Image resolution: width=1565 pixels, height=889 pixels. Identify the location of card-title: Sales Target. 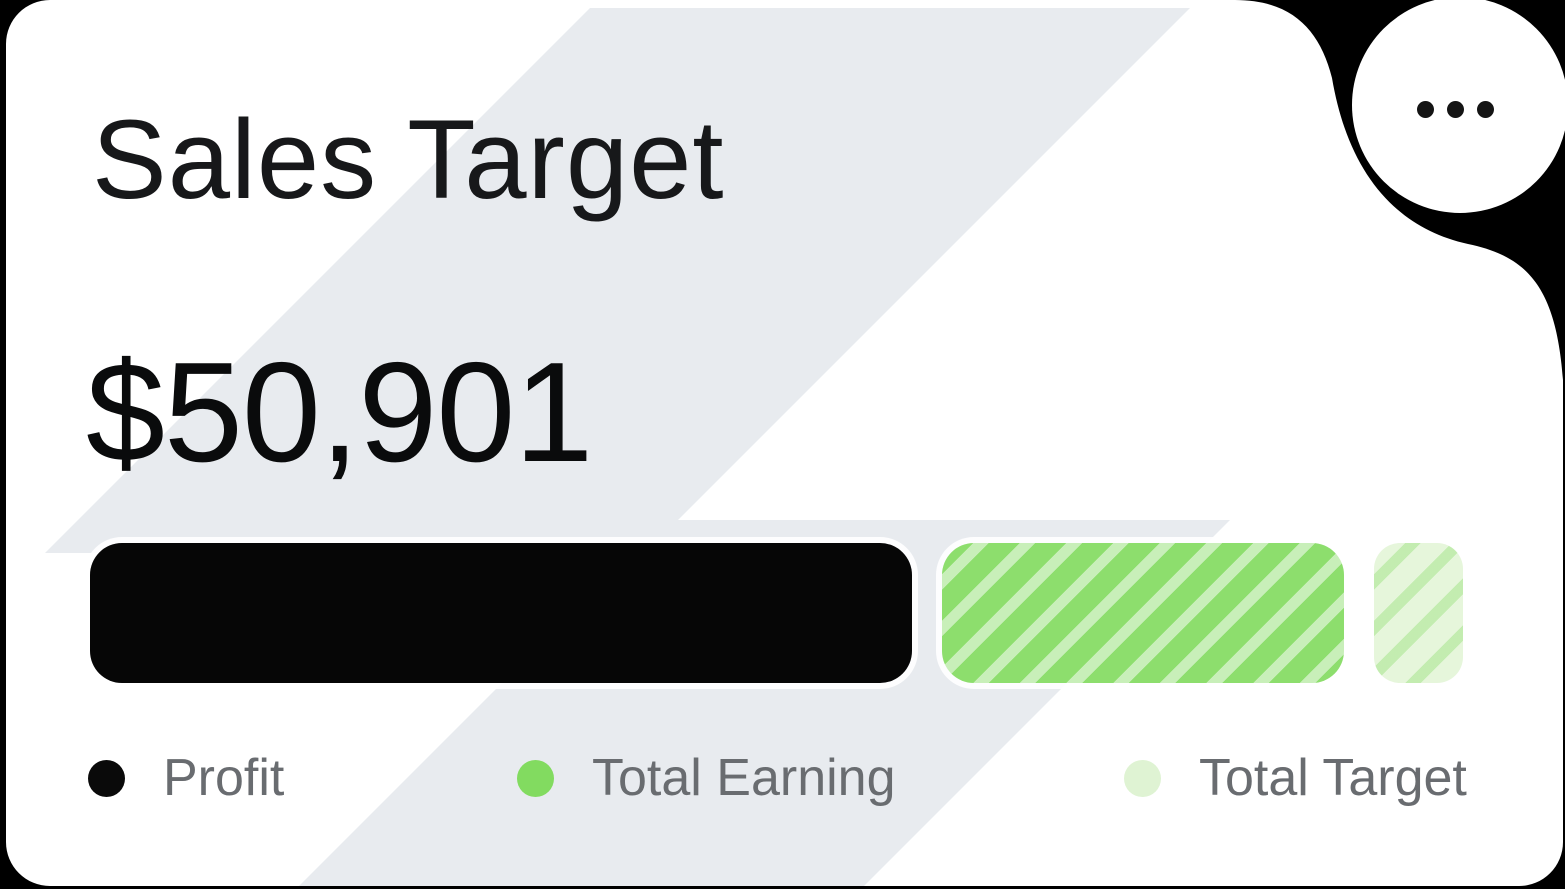
(408, 159).